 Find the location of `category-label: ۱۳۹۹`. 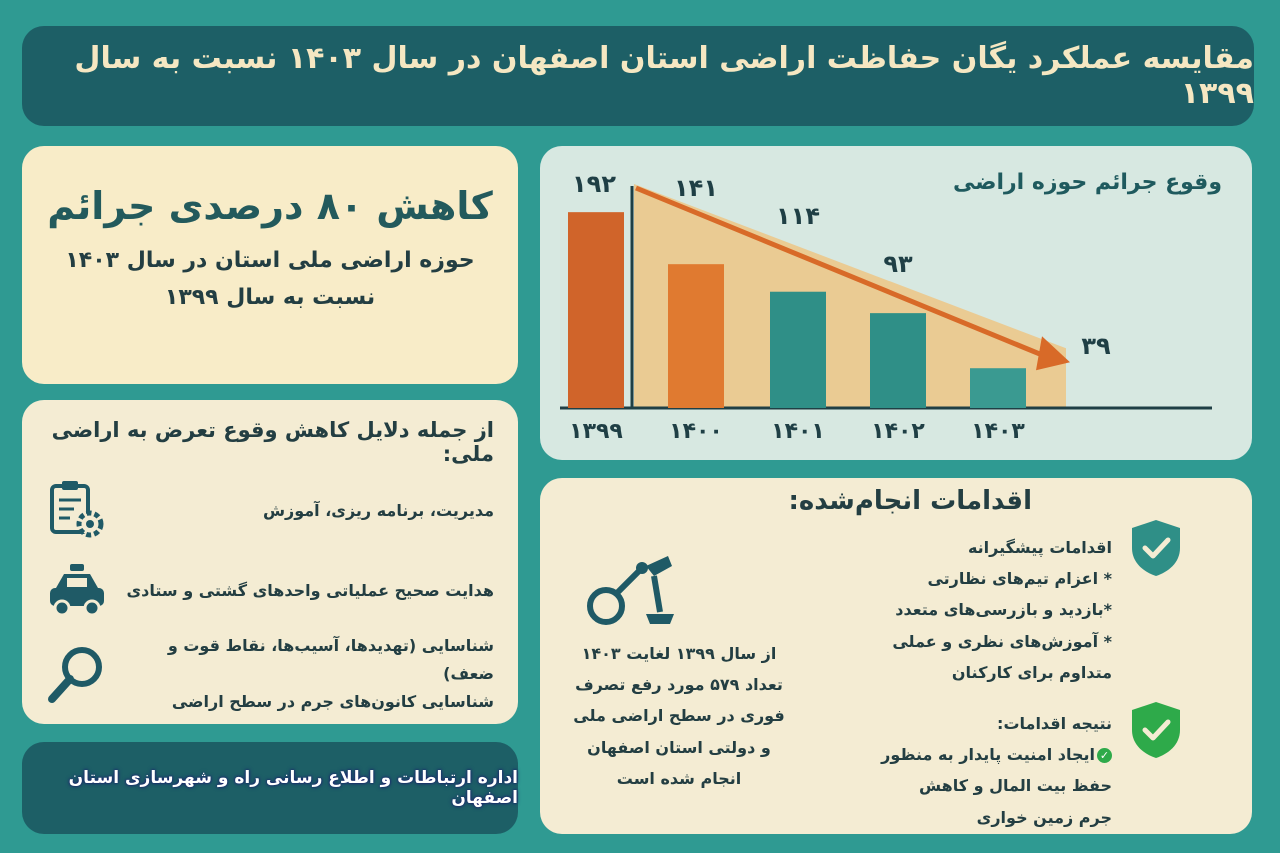

category-label: ۱۳۹۹ is located at coordinates (596, 431).